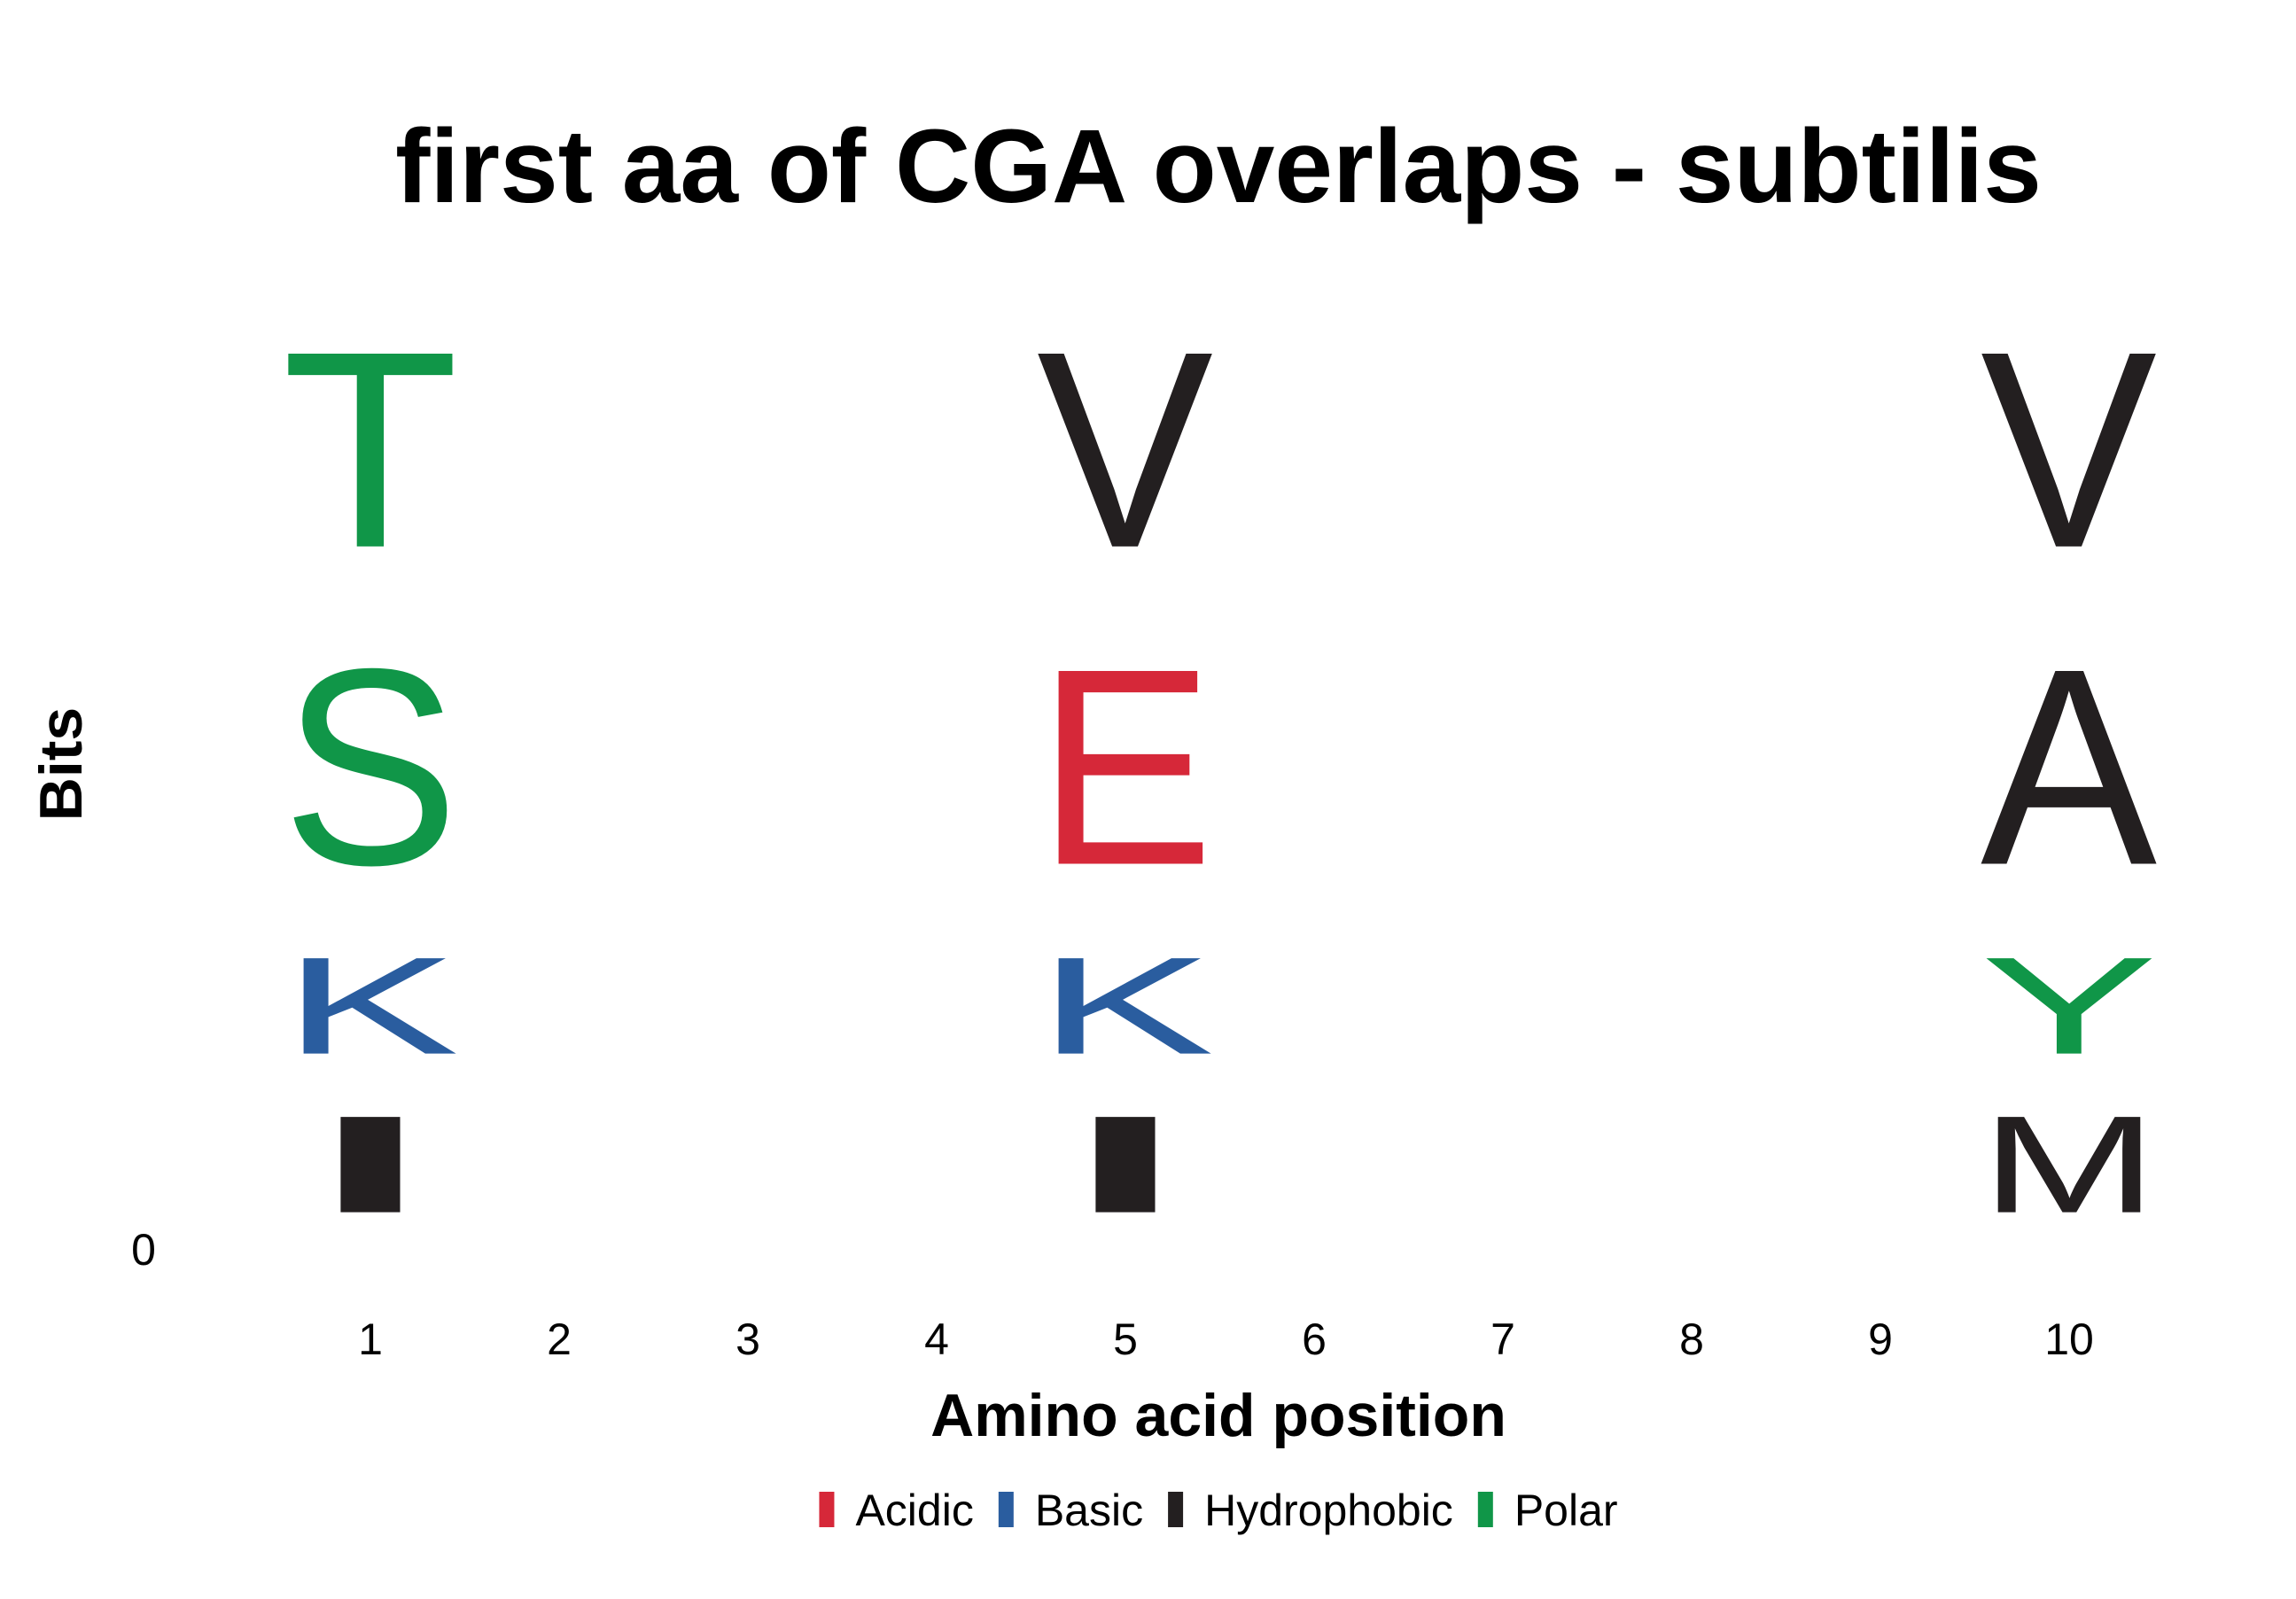 The height and width of the screenshot is (1599, 2296). Describe the element at coordinates (2069, 1339) in the screenshot. I see `x-tick-label: 10` at that location.